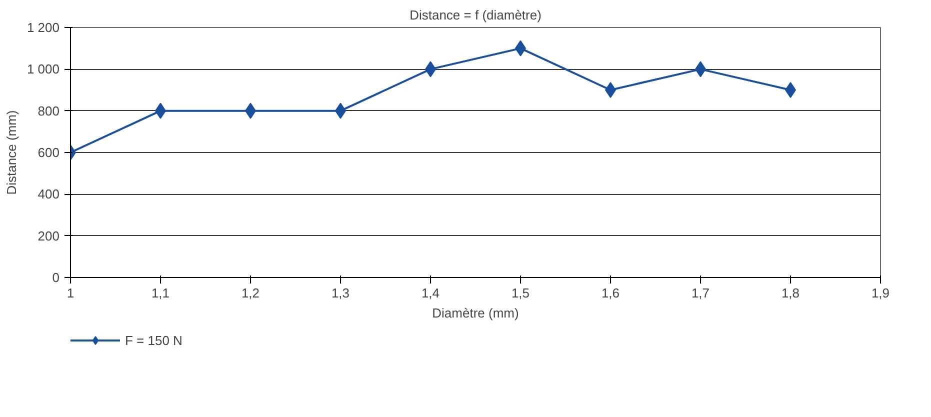 This screenshot has width=931, height=417. What do you see at coordinates (250, 293) in the screenshot?
I see `x-tick-label: 1,2` at bounding box center [250, 293].